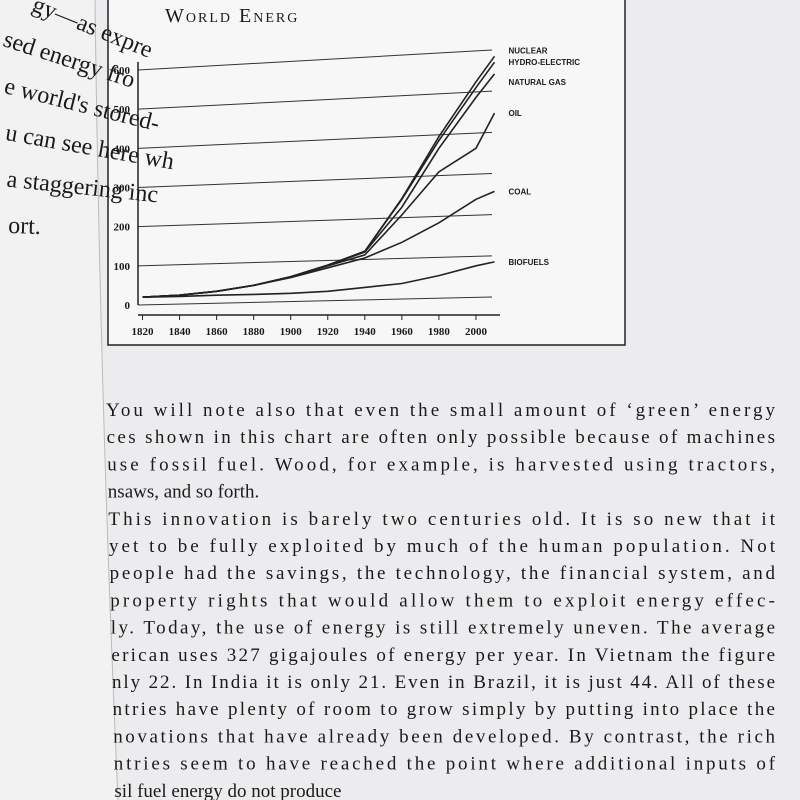 Image resolution: width=800 pixels, height=800 pixels. I want to click on x-tick-label: 1980, so click(439, 332).